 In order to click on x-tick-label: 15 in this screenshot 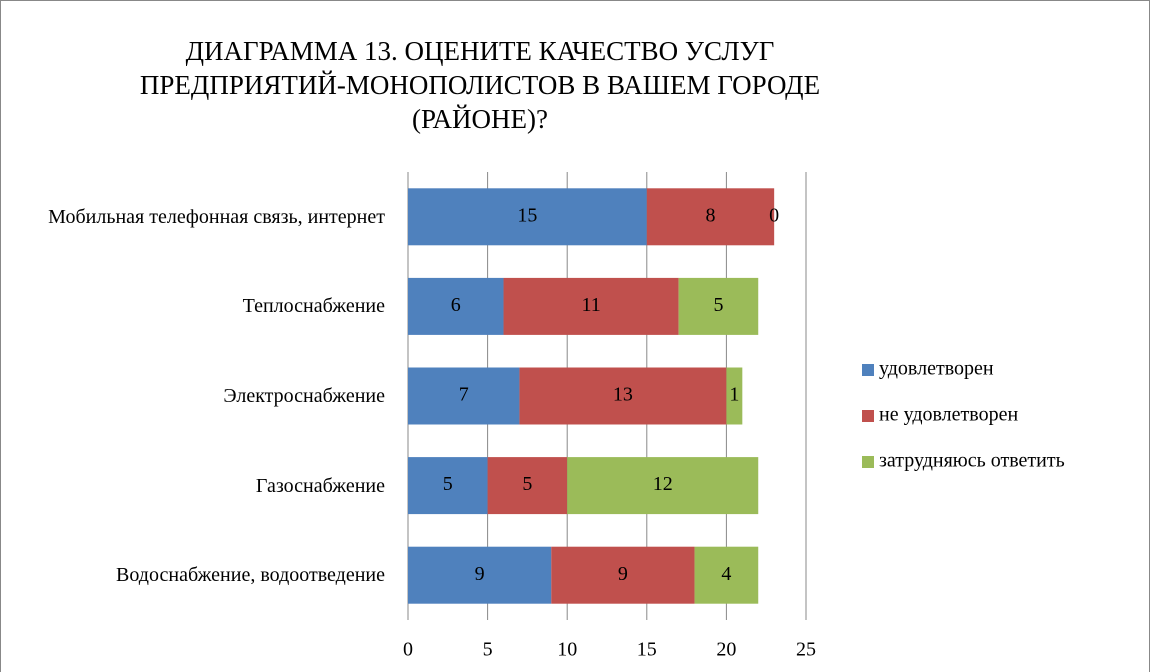, I will do `click(647, 650)`.